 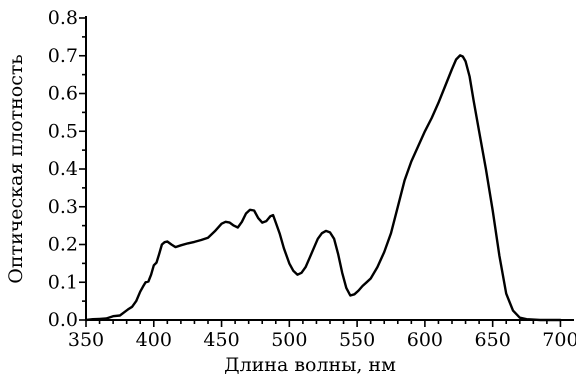 I want to click on x-tick-label: 700, so click(x=559, y=340).